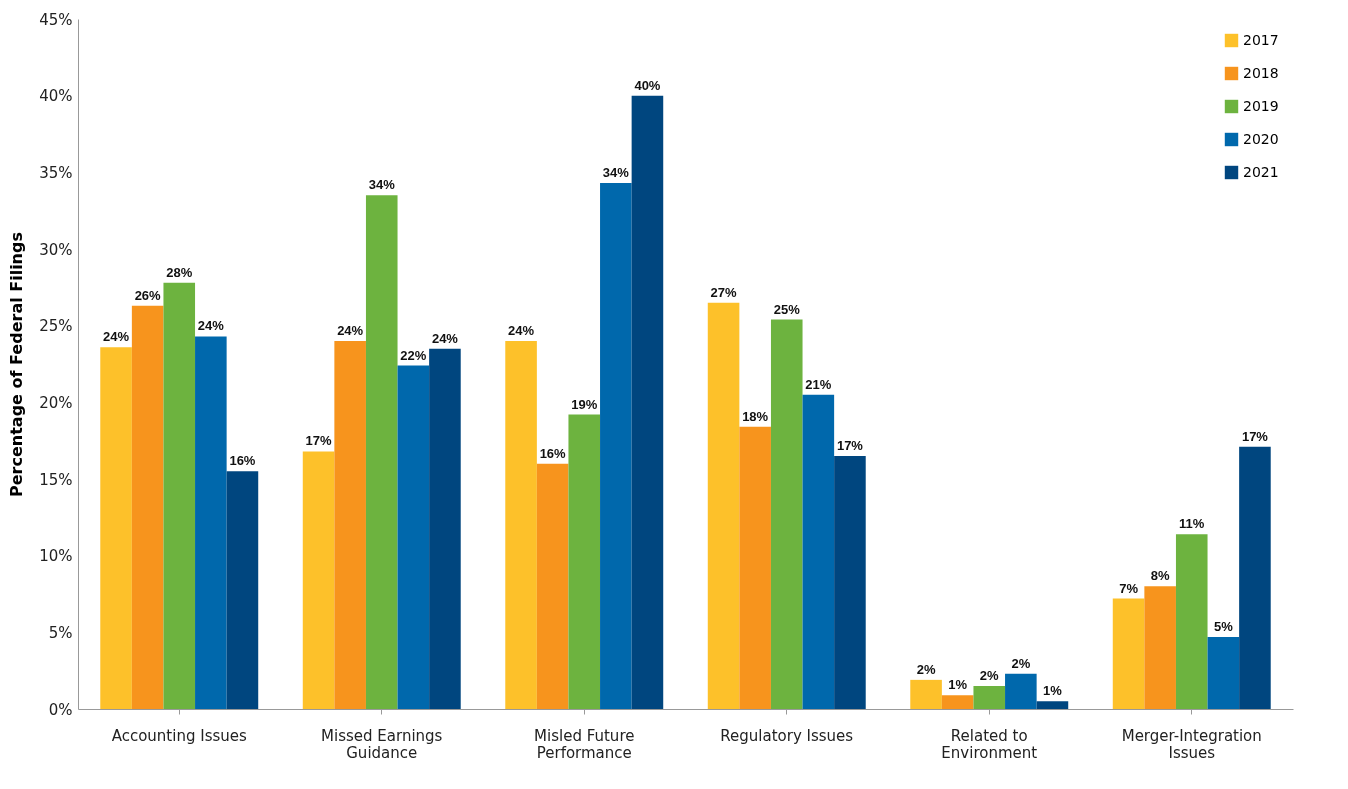 Image resolution: width=1348 pixels, height=789 pixels. I want to click on x-tick-label: Regulatory Issues, so click(787, 735).